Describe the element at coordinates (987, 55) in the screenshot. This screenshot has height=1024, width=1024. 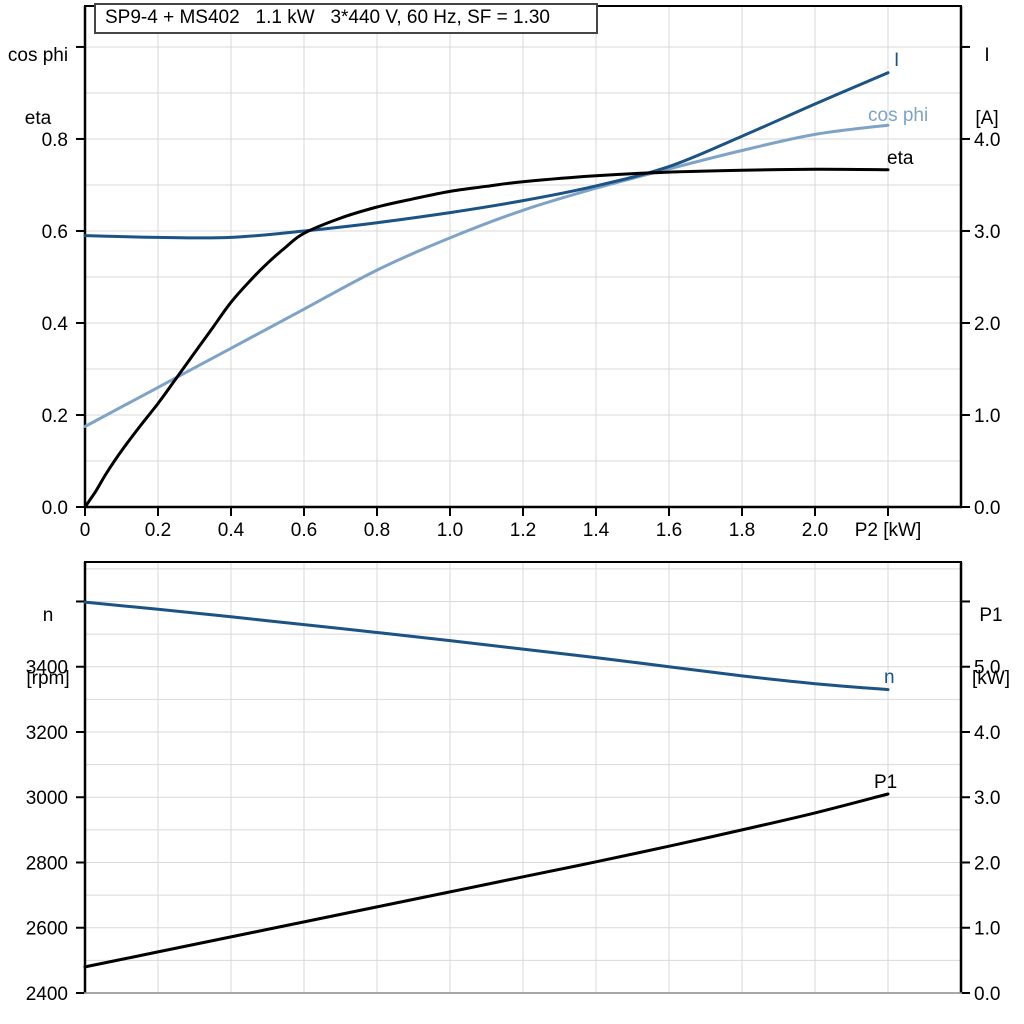
I see `axis-title-line: I` at that location.